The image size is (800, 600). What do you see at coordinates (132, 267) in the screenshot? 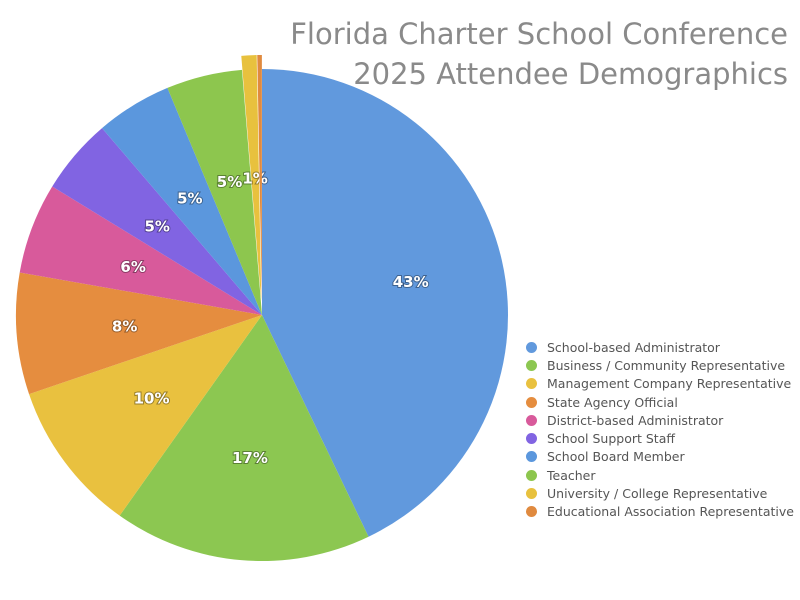
I see `slice-percent-label: 6%` at bounding box center [132, 267].